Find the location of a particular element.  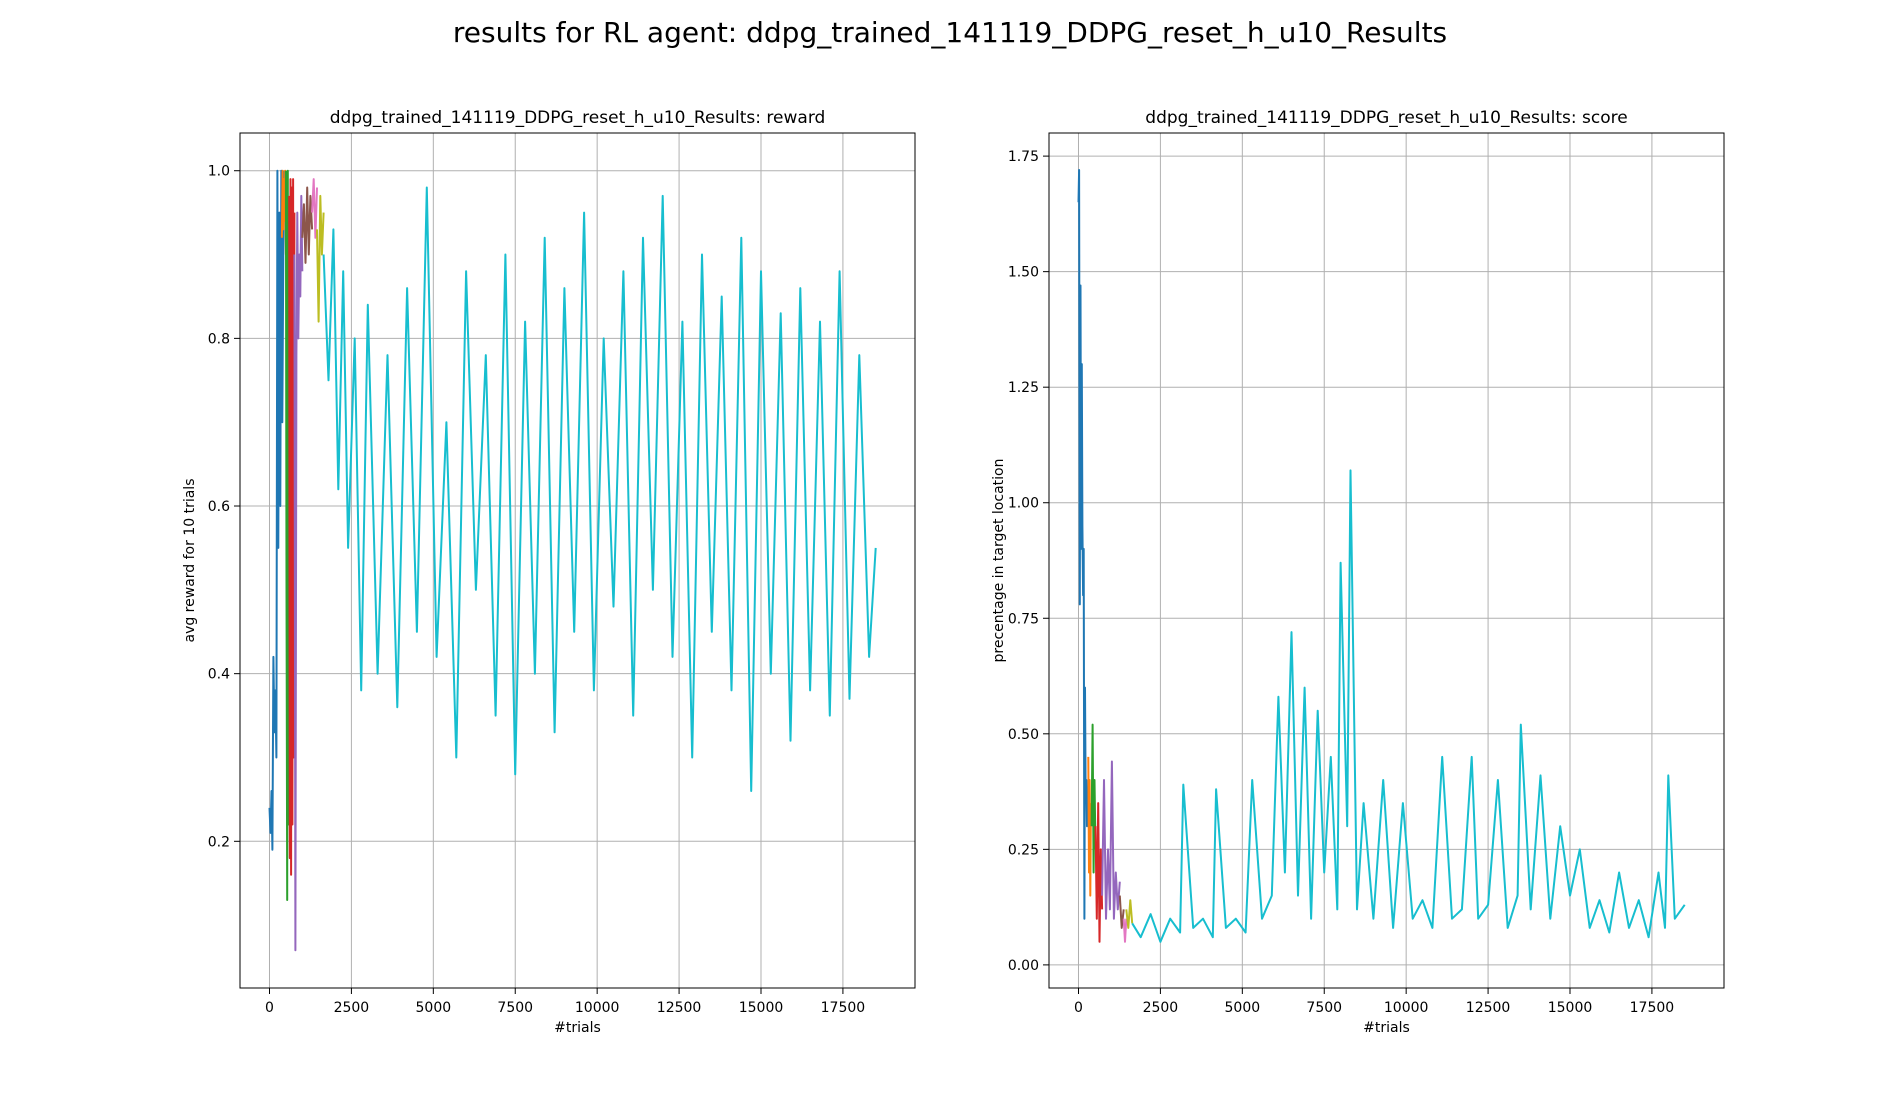

reward-y-tick-label: 0.4 is located at coordinates (219, 675).